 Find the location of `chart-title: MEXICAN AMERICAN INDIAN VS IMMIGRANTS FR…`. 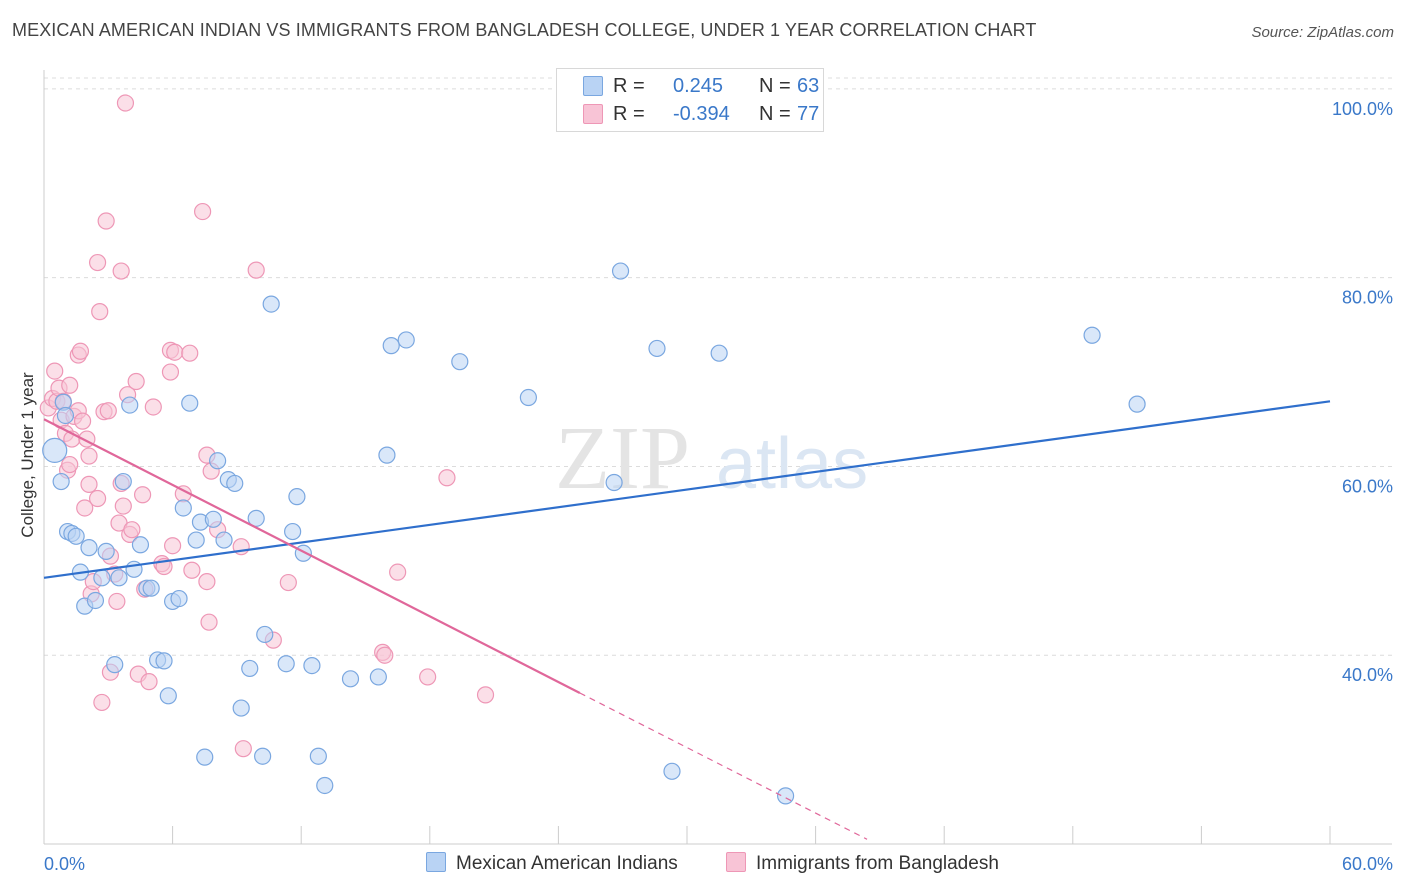

chart-title: MEXICAN AMERICAN INDIAN VS IMMIGRANTS FR… is located at coordinates (524, 30).